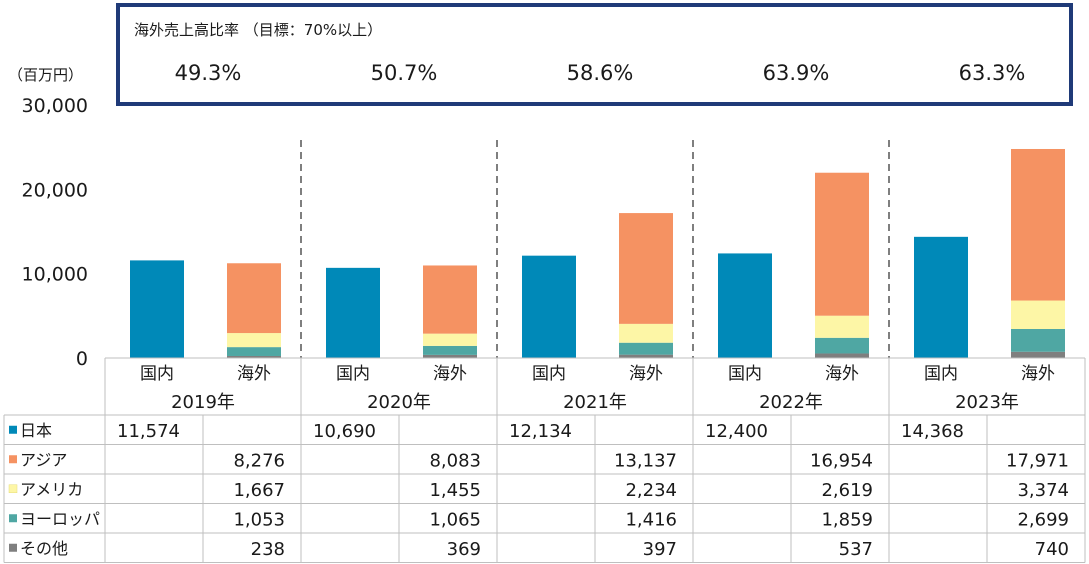  What do you see at coordinates (259, 490) in the screenshot?
I see `table-cell-value: 1,667` at bounding box center [259, 490].